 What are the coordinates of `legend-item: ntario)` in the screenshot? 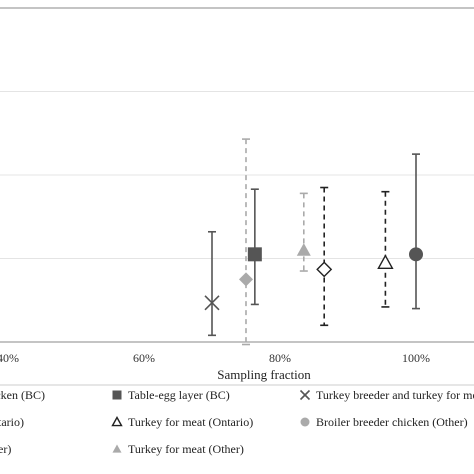 It's located at (12, 422).